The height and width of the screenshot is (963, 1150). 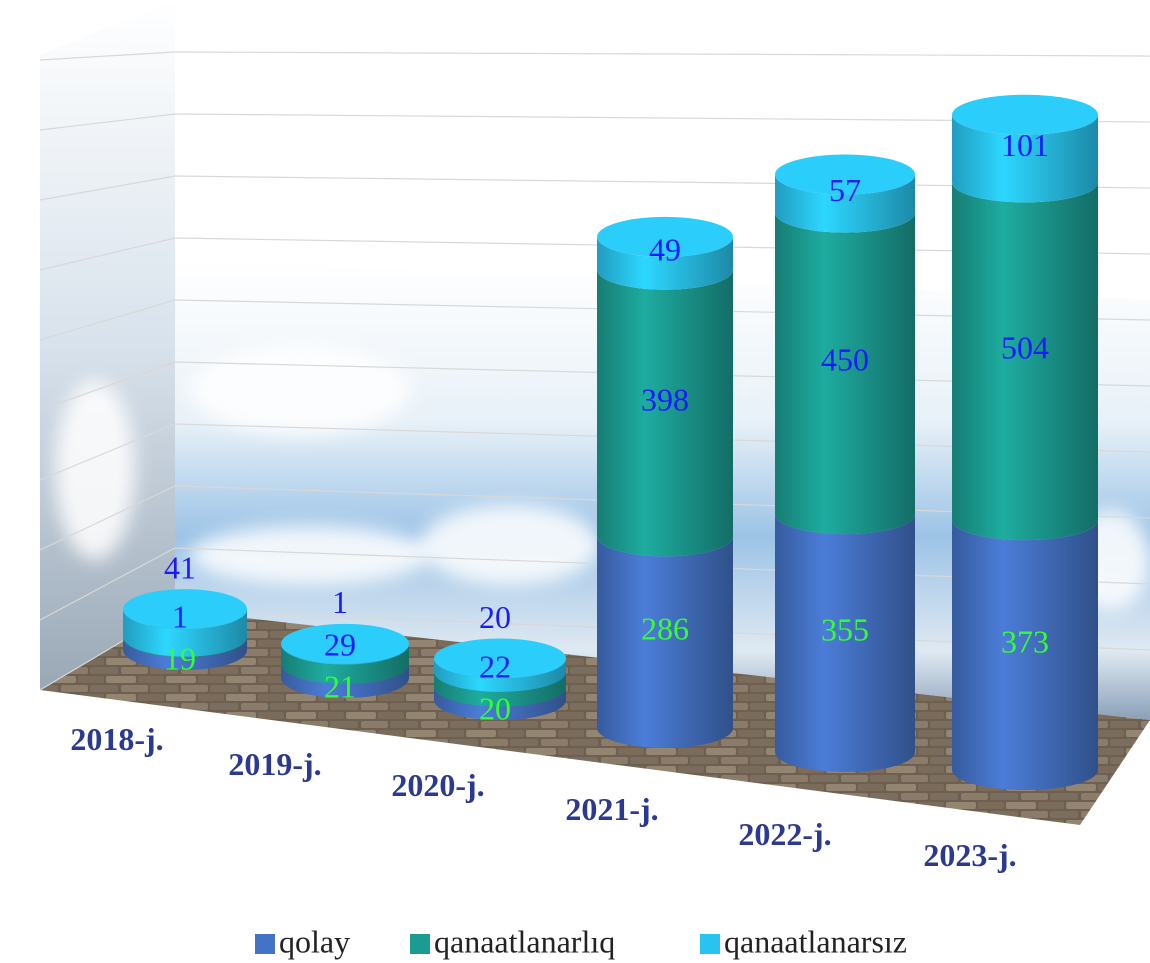 What do you see at coordinates (784, 834) in the screenshot?
I see `x-tick-label: 2022-j.` at bounding box center [784, 834].